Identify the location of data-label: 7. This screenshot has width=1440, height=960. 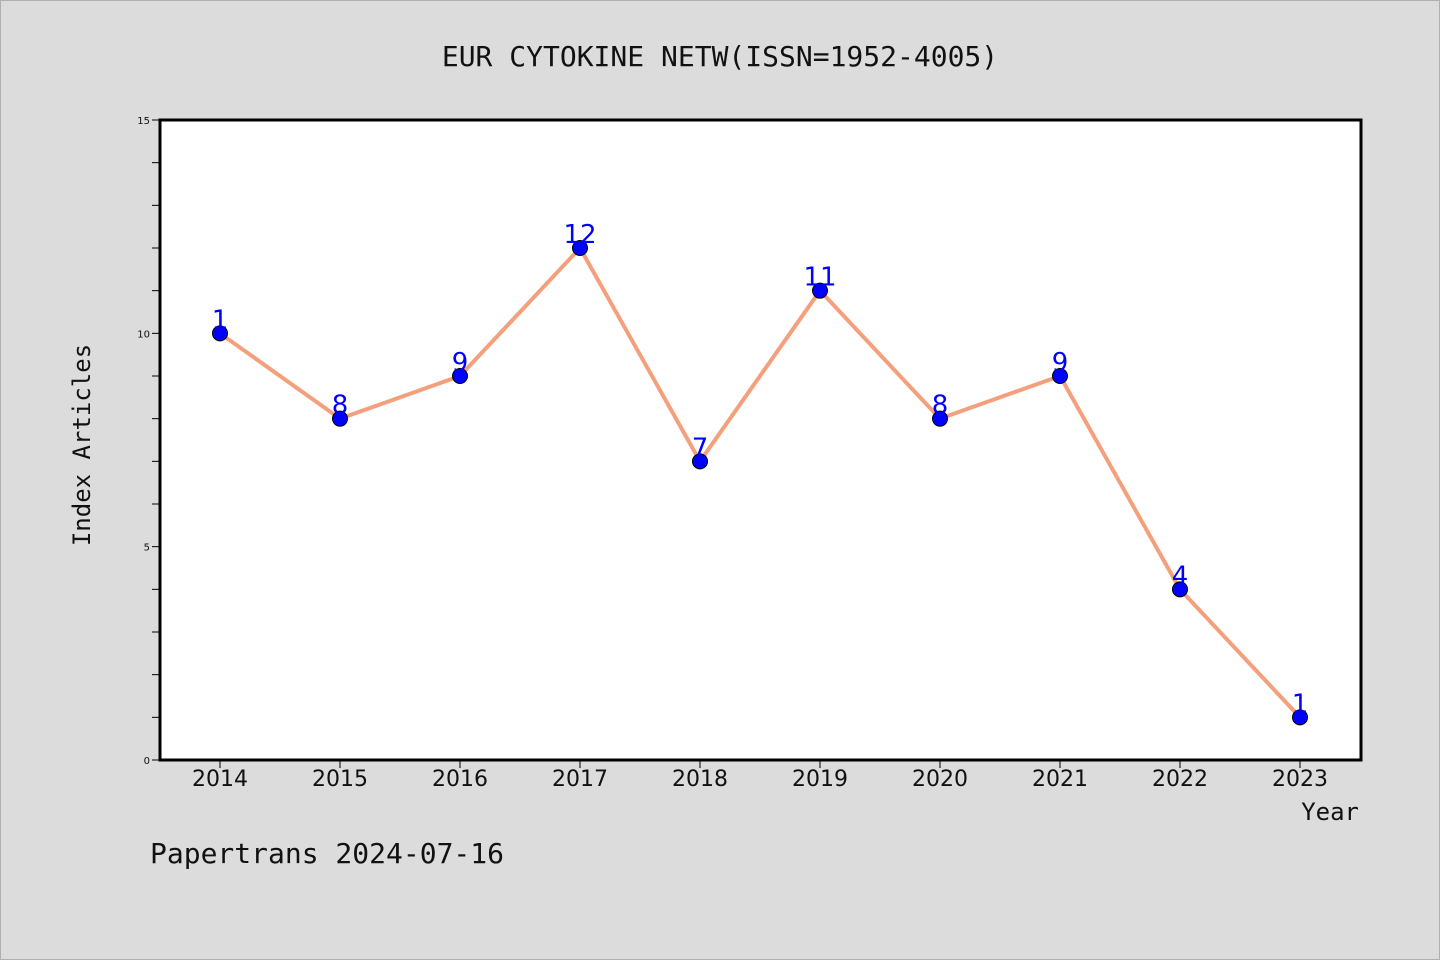
(700, 448).